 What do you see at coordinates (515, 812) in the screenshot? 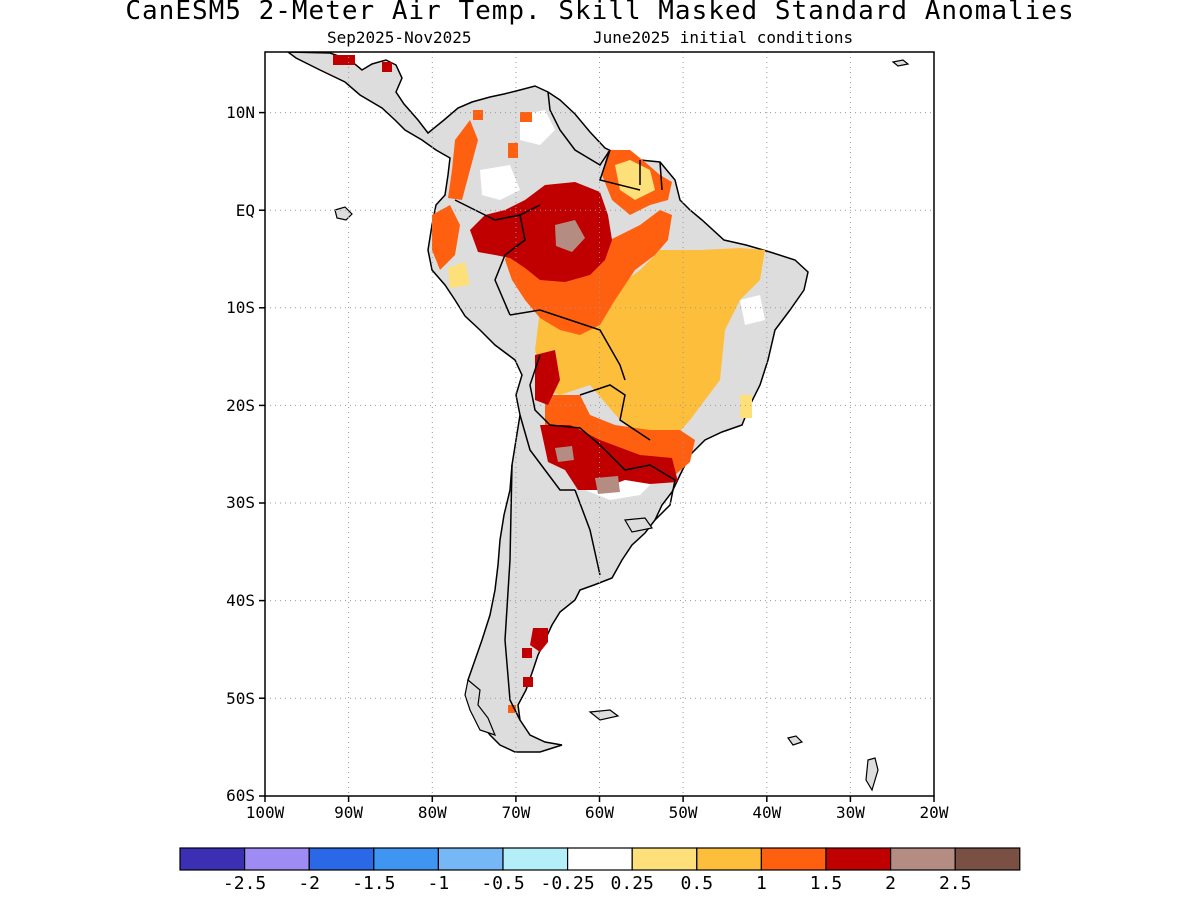
I see `lon-label: 70W` at bounding box center [515, 812].